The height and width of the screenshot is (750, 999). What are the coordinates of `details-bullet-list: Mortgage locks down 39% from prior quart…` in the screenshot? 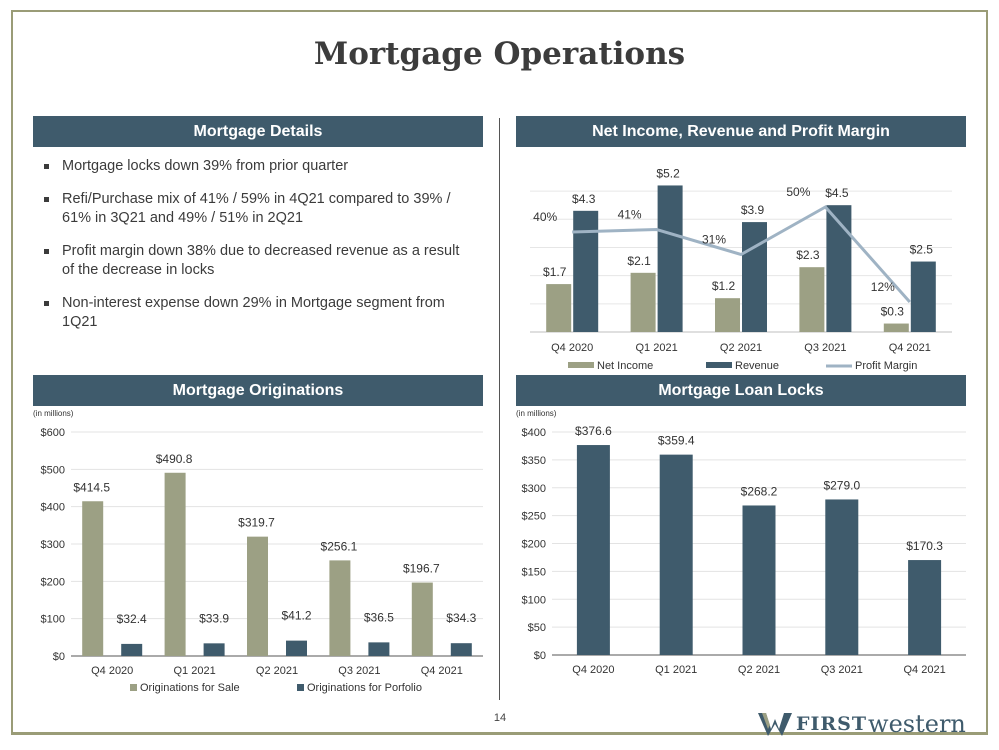 It's located at (255, 251).